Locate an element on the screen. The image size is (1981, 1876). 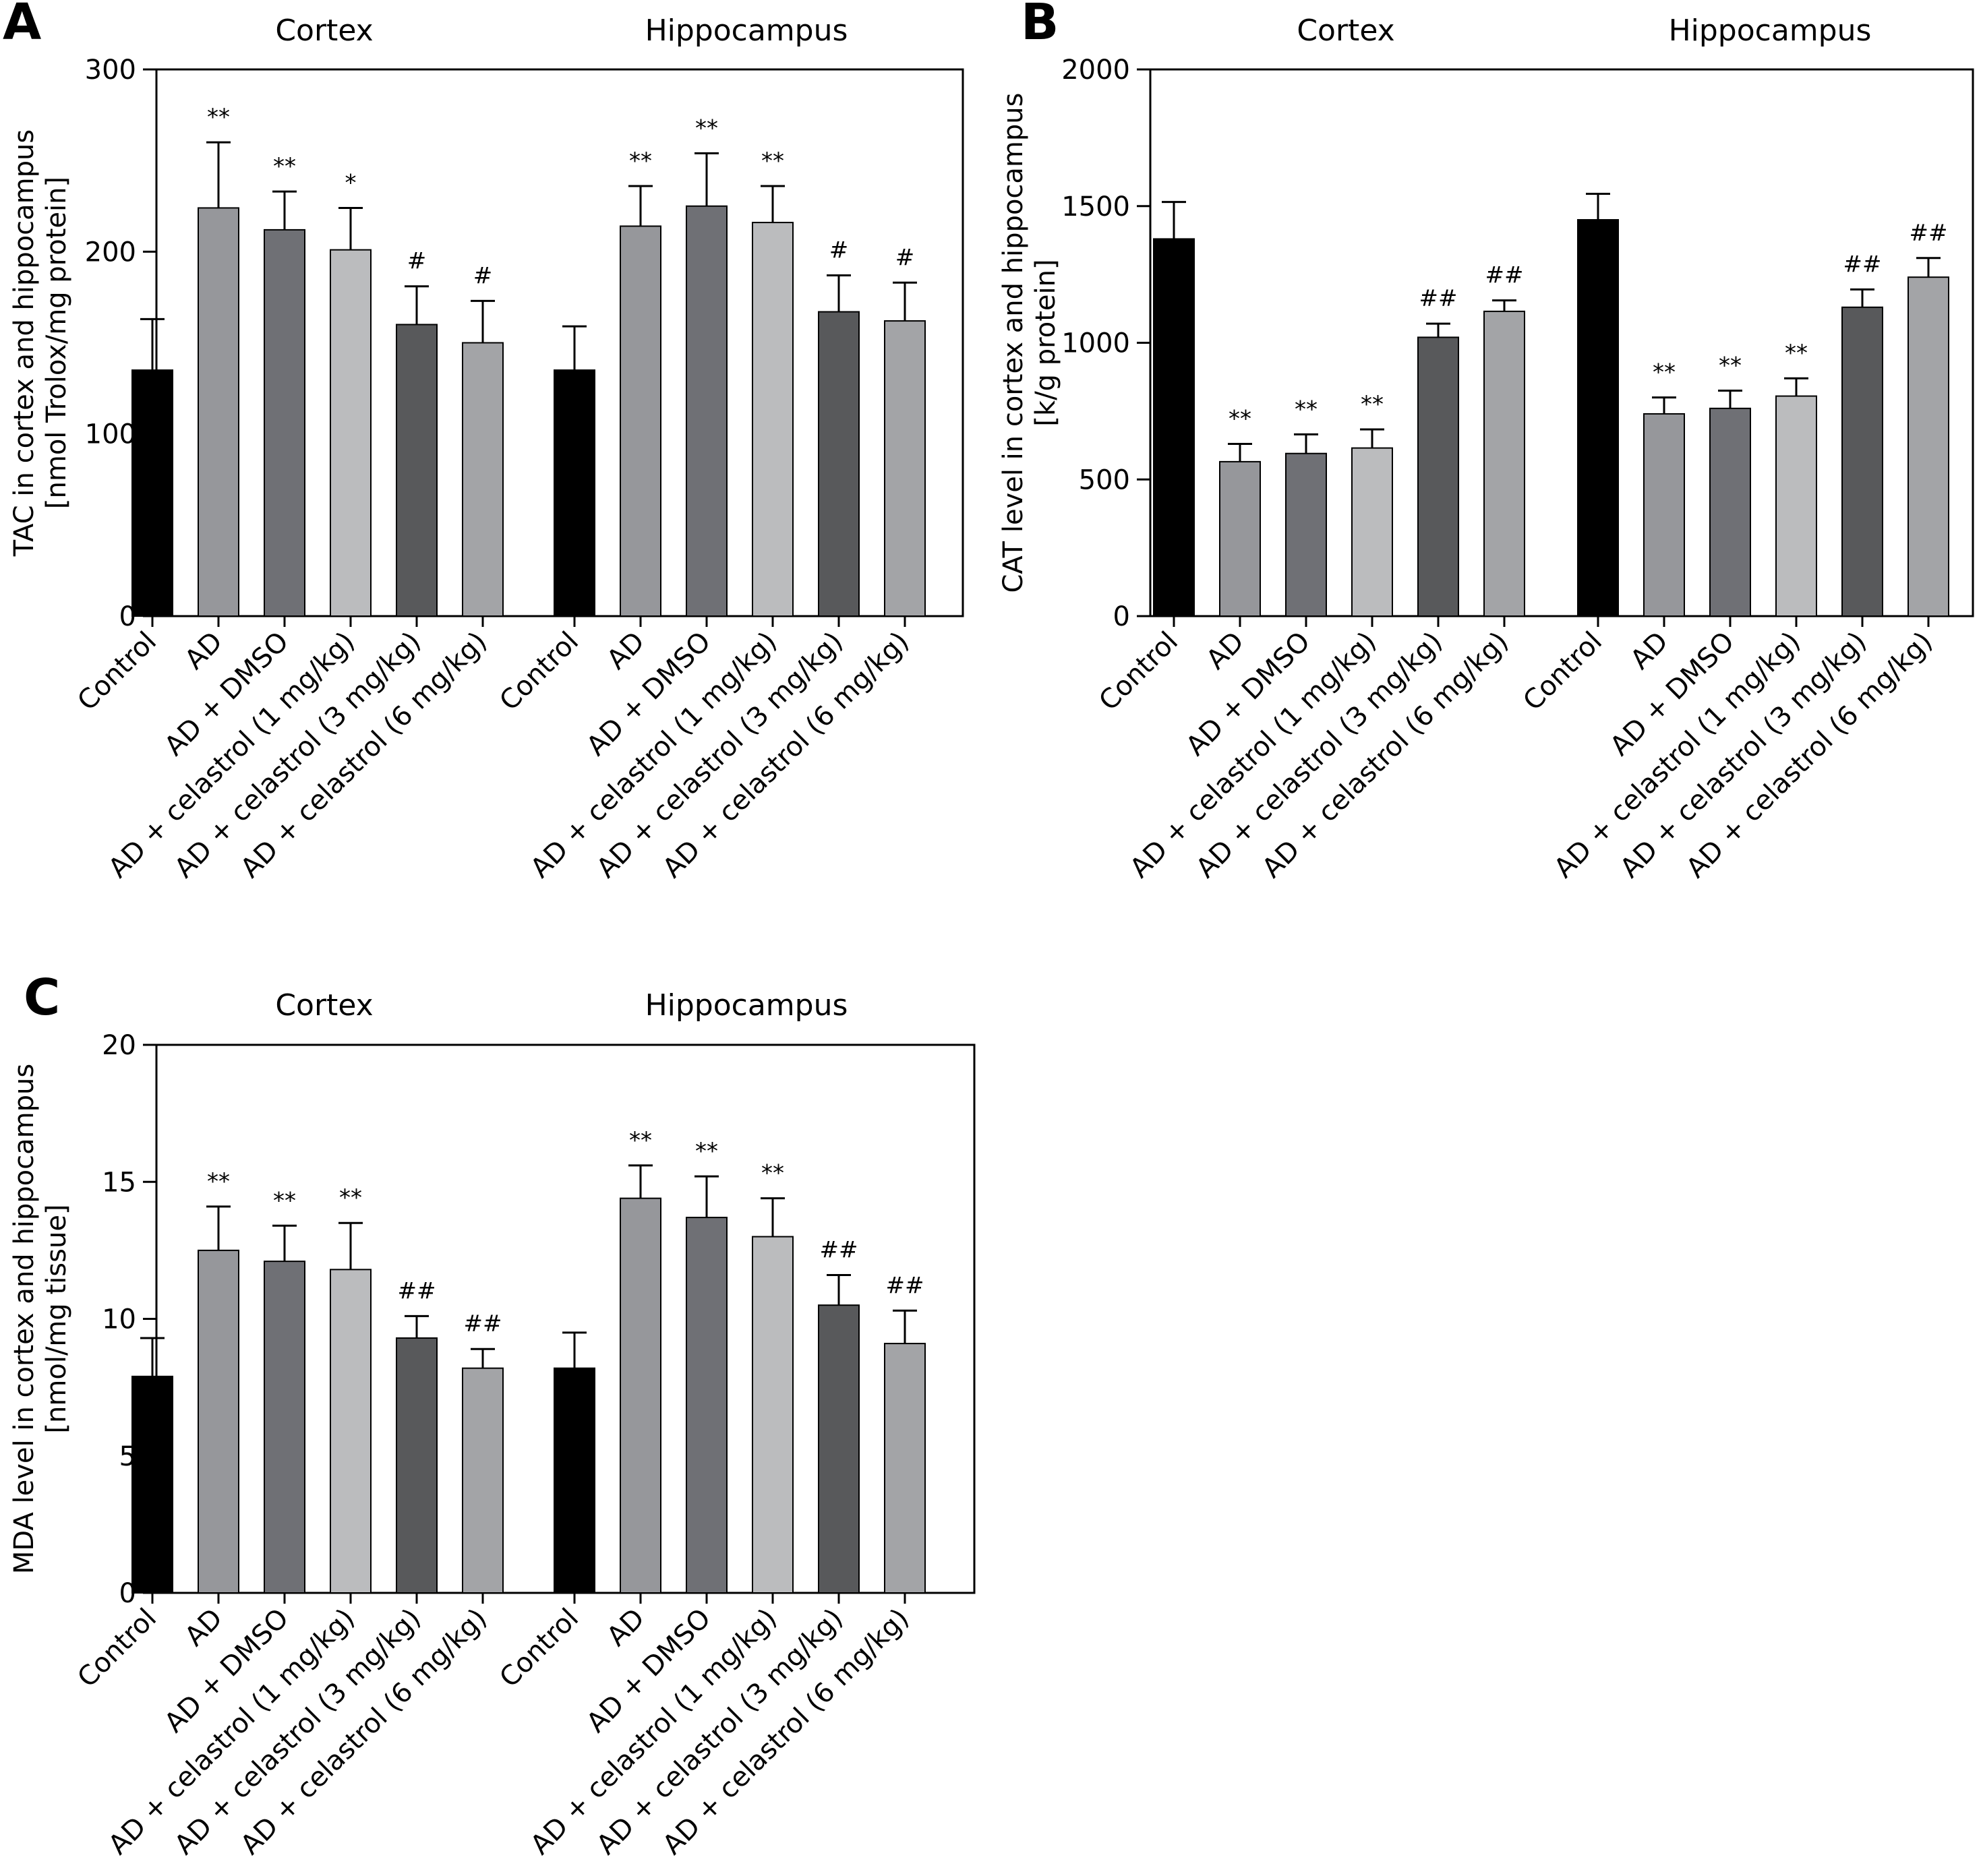
y-axis-label-B: CAT level in cortex and hippocampus is located at coordinates (1013, 343).